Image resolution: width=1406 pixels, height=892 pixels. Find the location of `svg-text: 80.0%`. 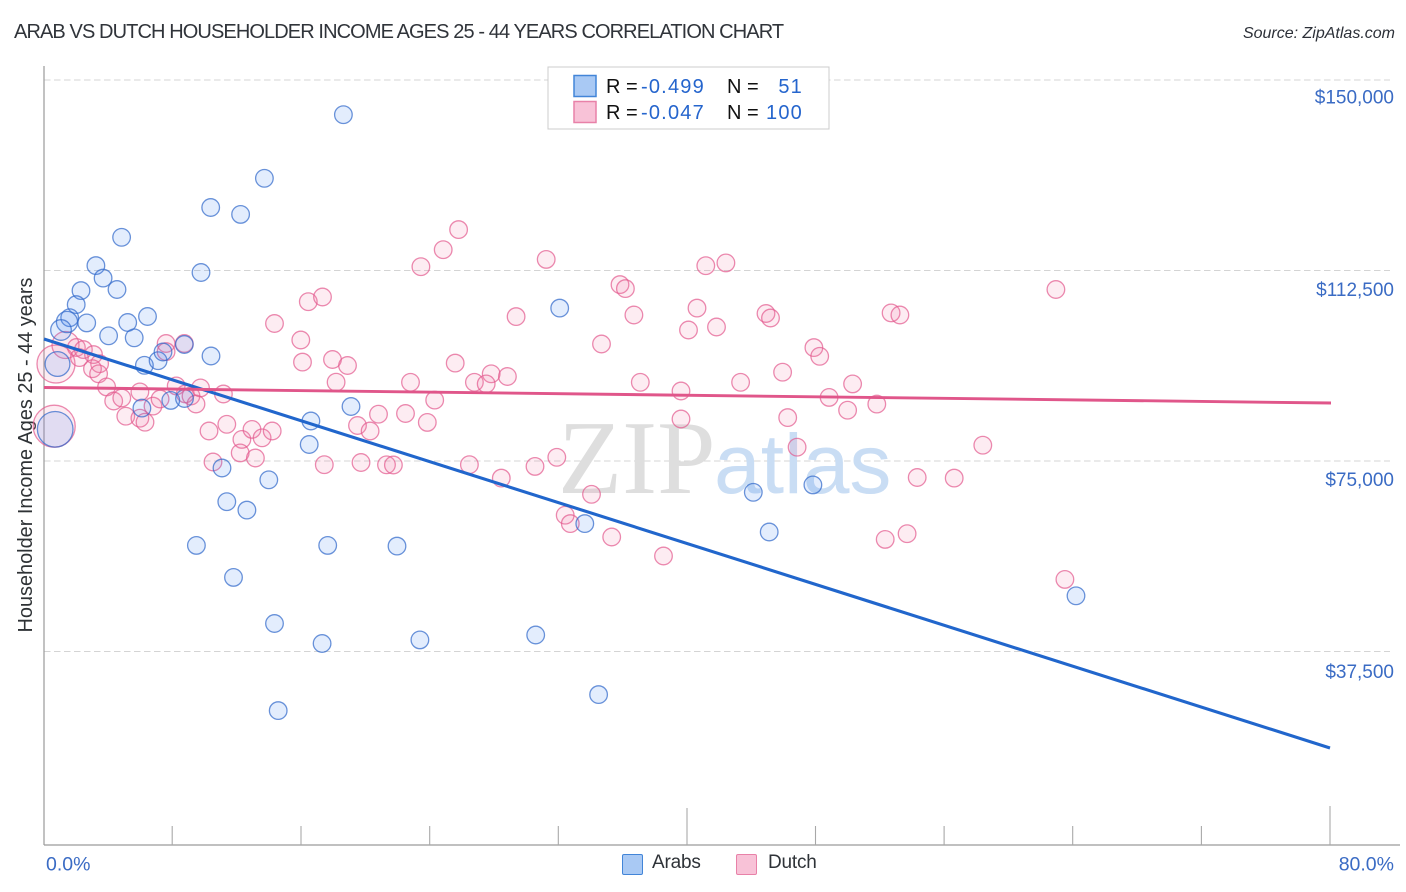

svg-text: 80.0% is located at coordinates (1366, 865).